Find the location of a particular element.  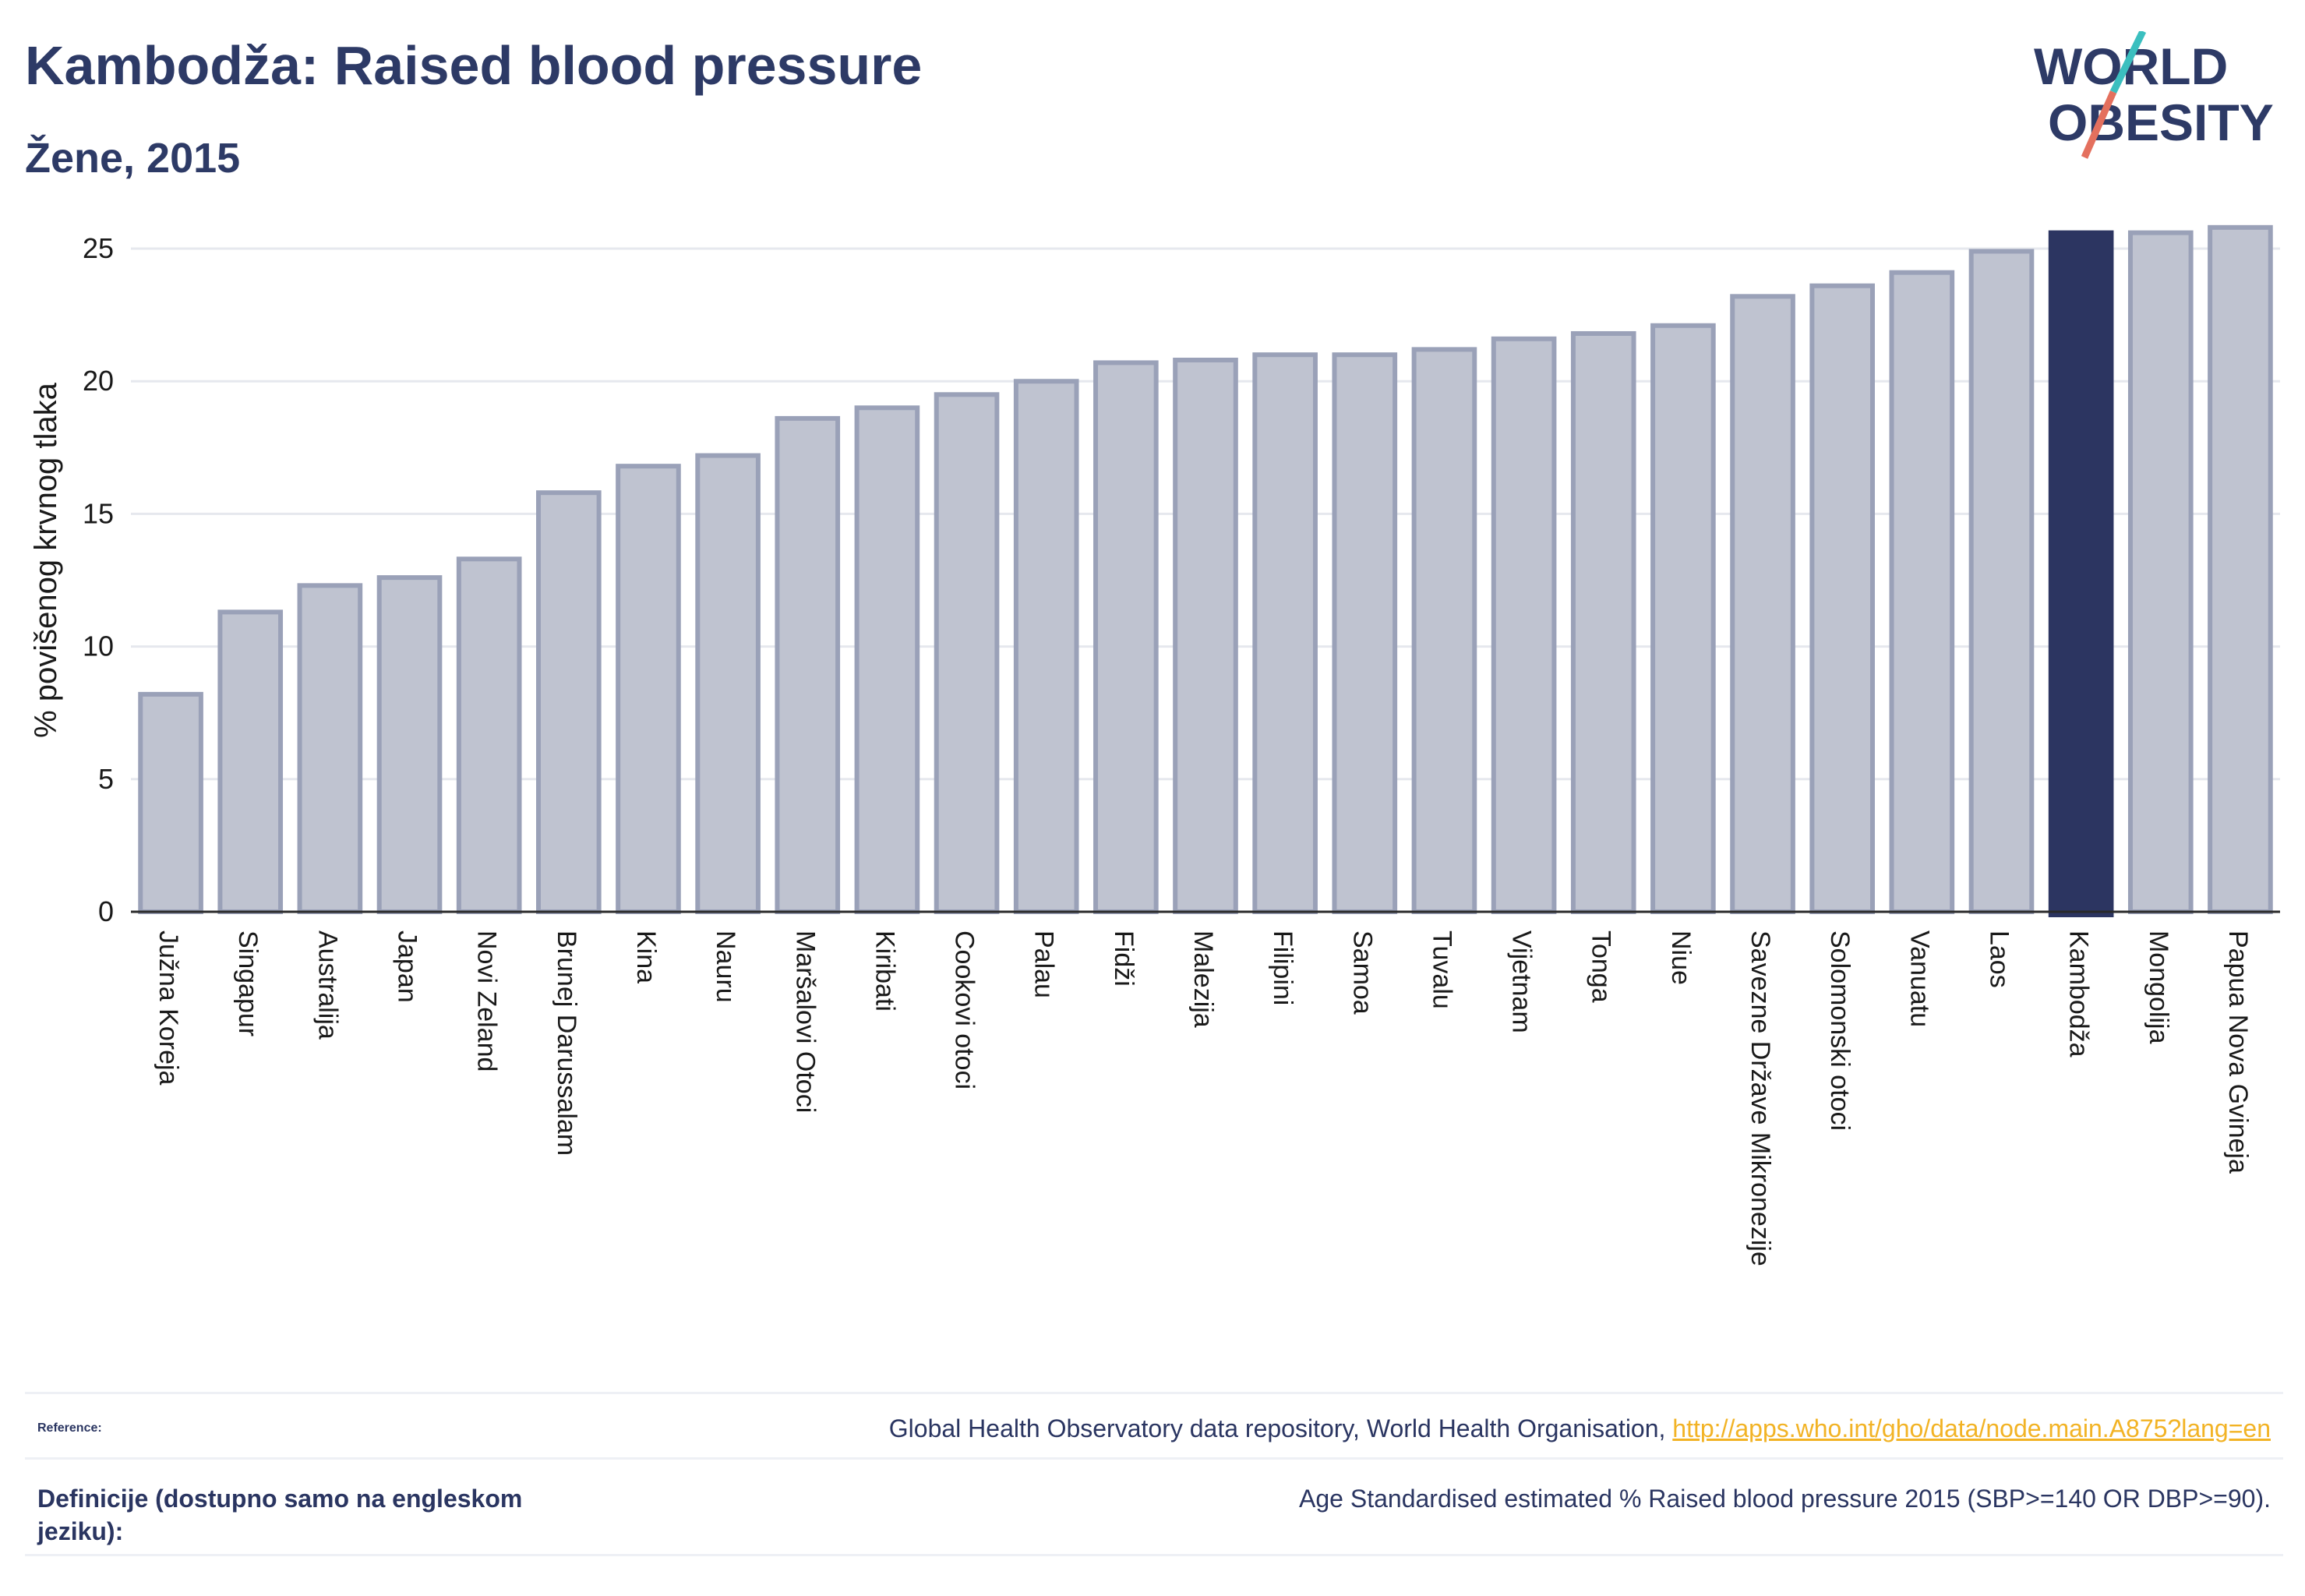

bar-palau is located at coordinates (1046, 646).